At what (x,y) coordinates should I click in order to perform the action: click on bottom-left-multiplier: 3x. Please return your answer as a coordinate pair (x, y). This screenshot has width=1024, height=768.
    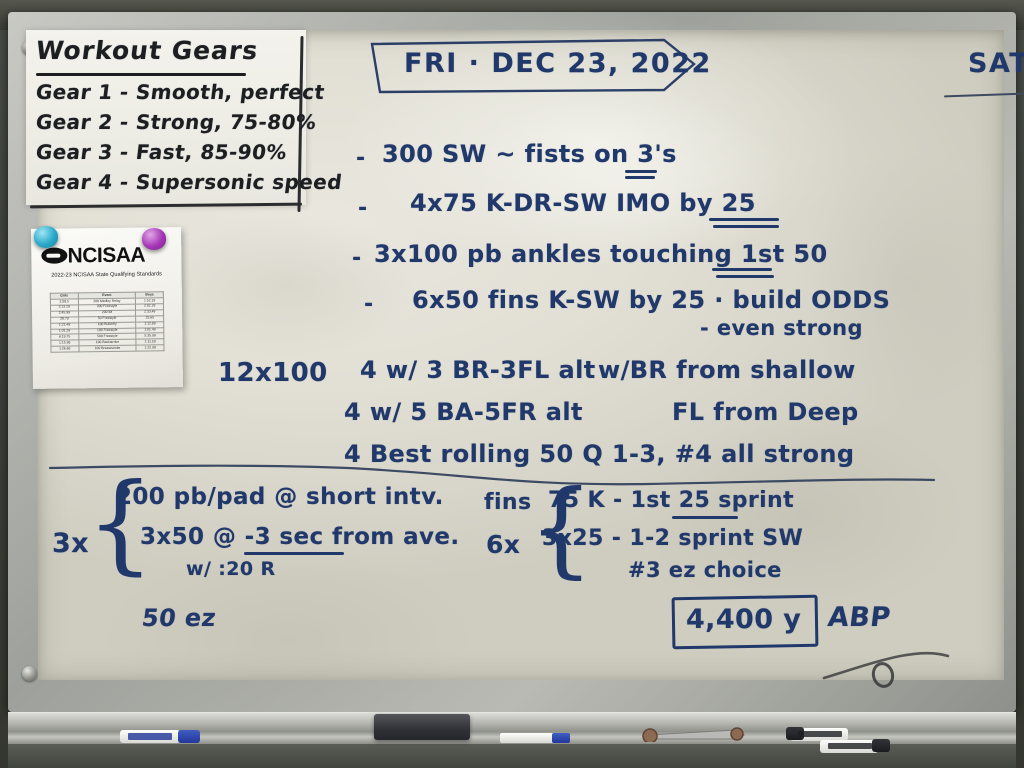
    Looking at the image, I should click on (71, 543).